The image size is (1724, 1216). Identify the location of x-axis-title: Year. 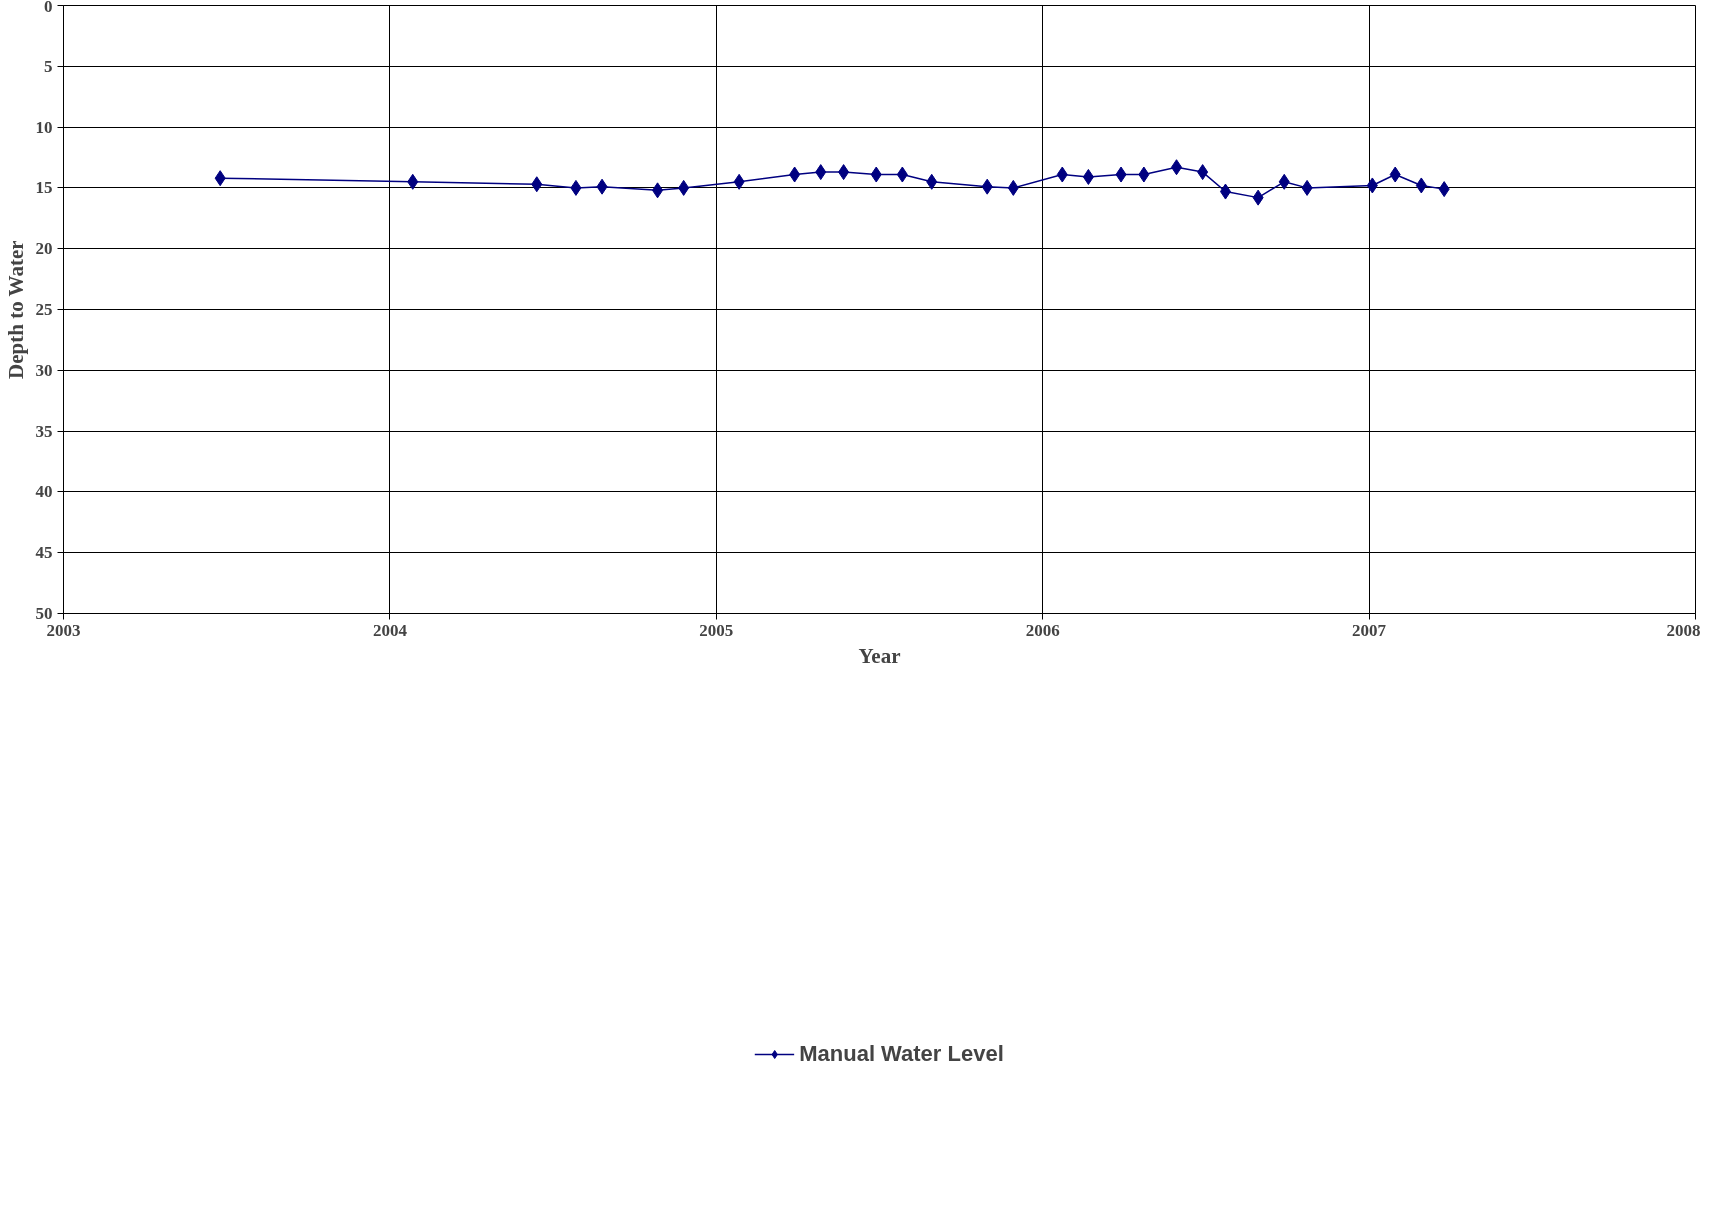
(879, 655).